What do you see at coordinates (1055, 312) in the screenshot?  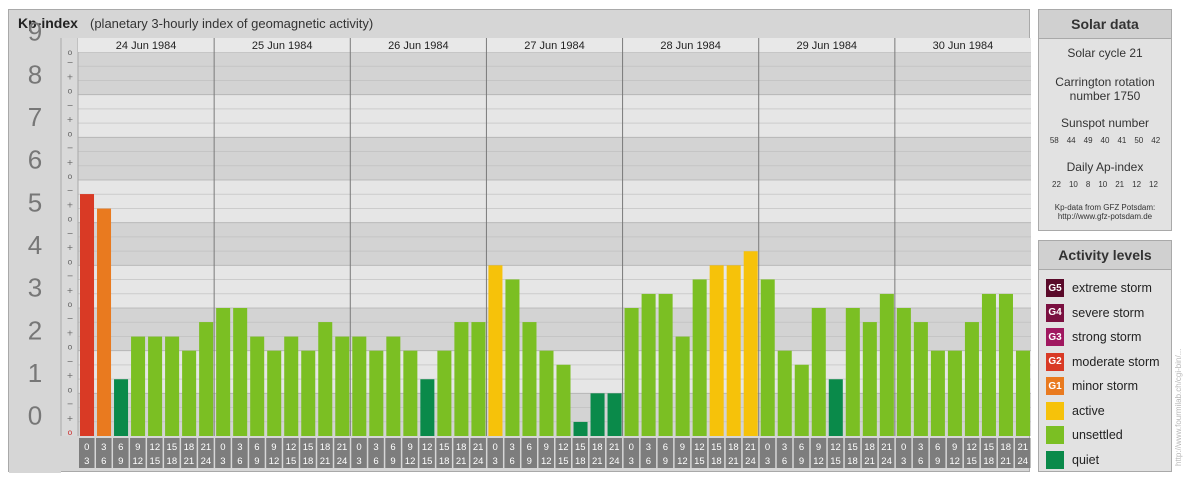 I see `legend-swatch-g4: G4` at bounding box center [1055, 312].